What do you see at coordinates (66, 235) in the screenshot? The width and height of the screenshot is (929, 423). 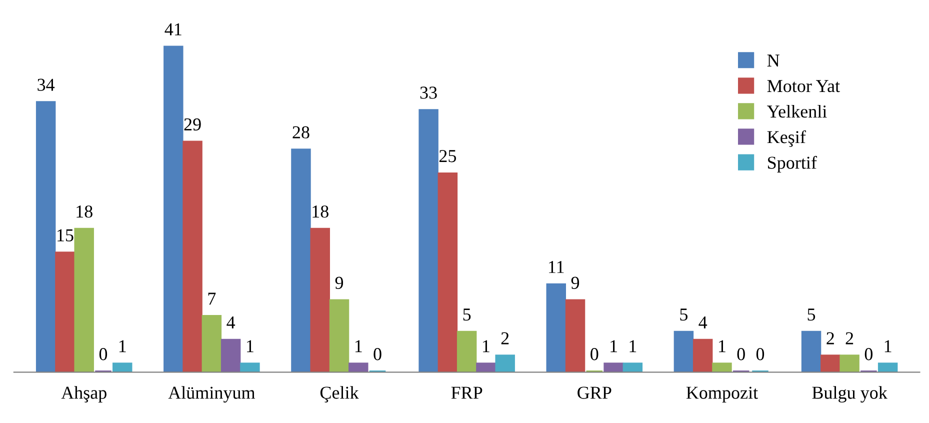 I see `data-label: 15` at bounding box center [66, 235].